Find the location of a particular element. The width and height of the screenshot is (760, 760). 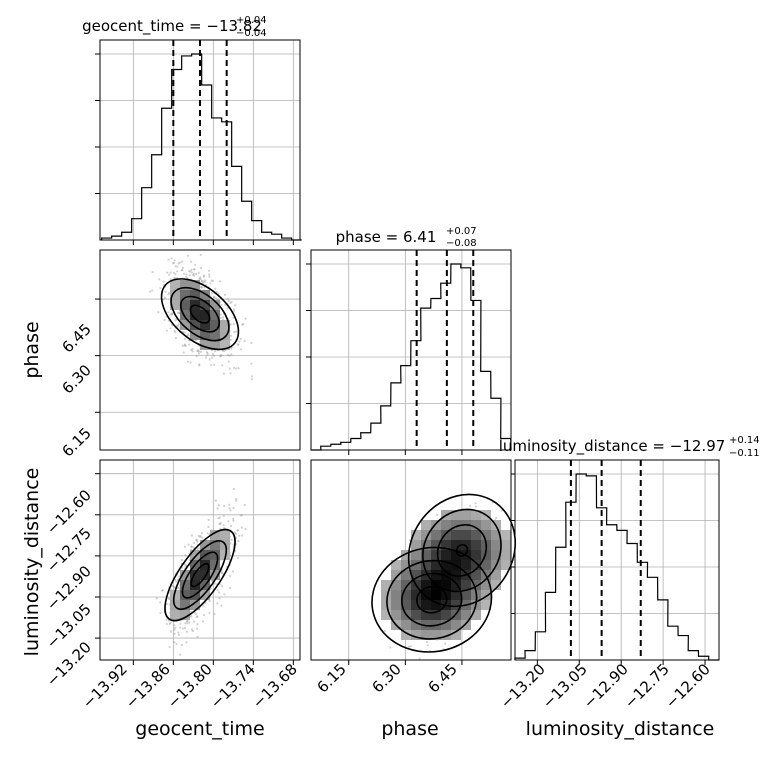

x-axis-label-geocent-time: geocent_time is located at coordinates (199, 729).